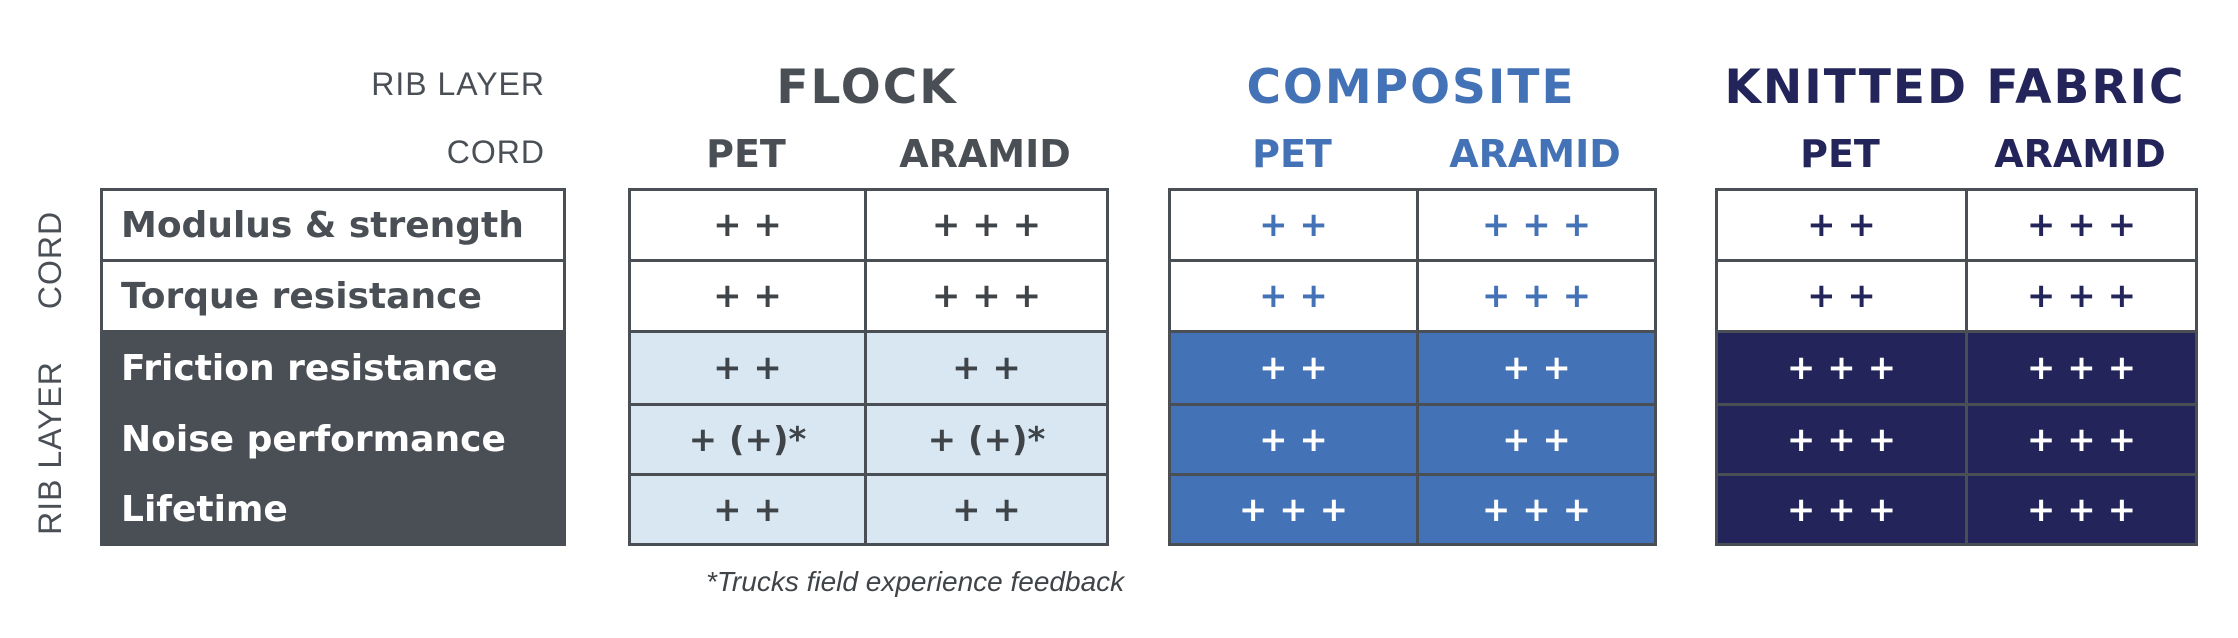 The image size is (2238, 638). What do you see at coordinates (1535, 154) in the screenshot?
I see `composite-aramid-header: ARAMID` at bounding box center [1535, 154].